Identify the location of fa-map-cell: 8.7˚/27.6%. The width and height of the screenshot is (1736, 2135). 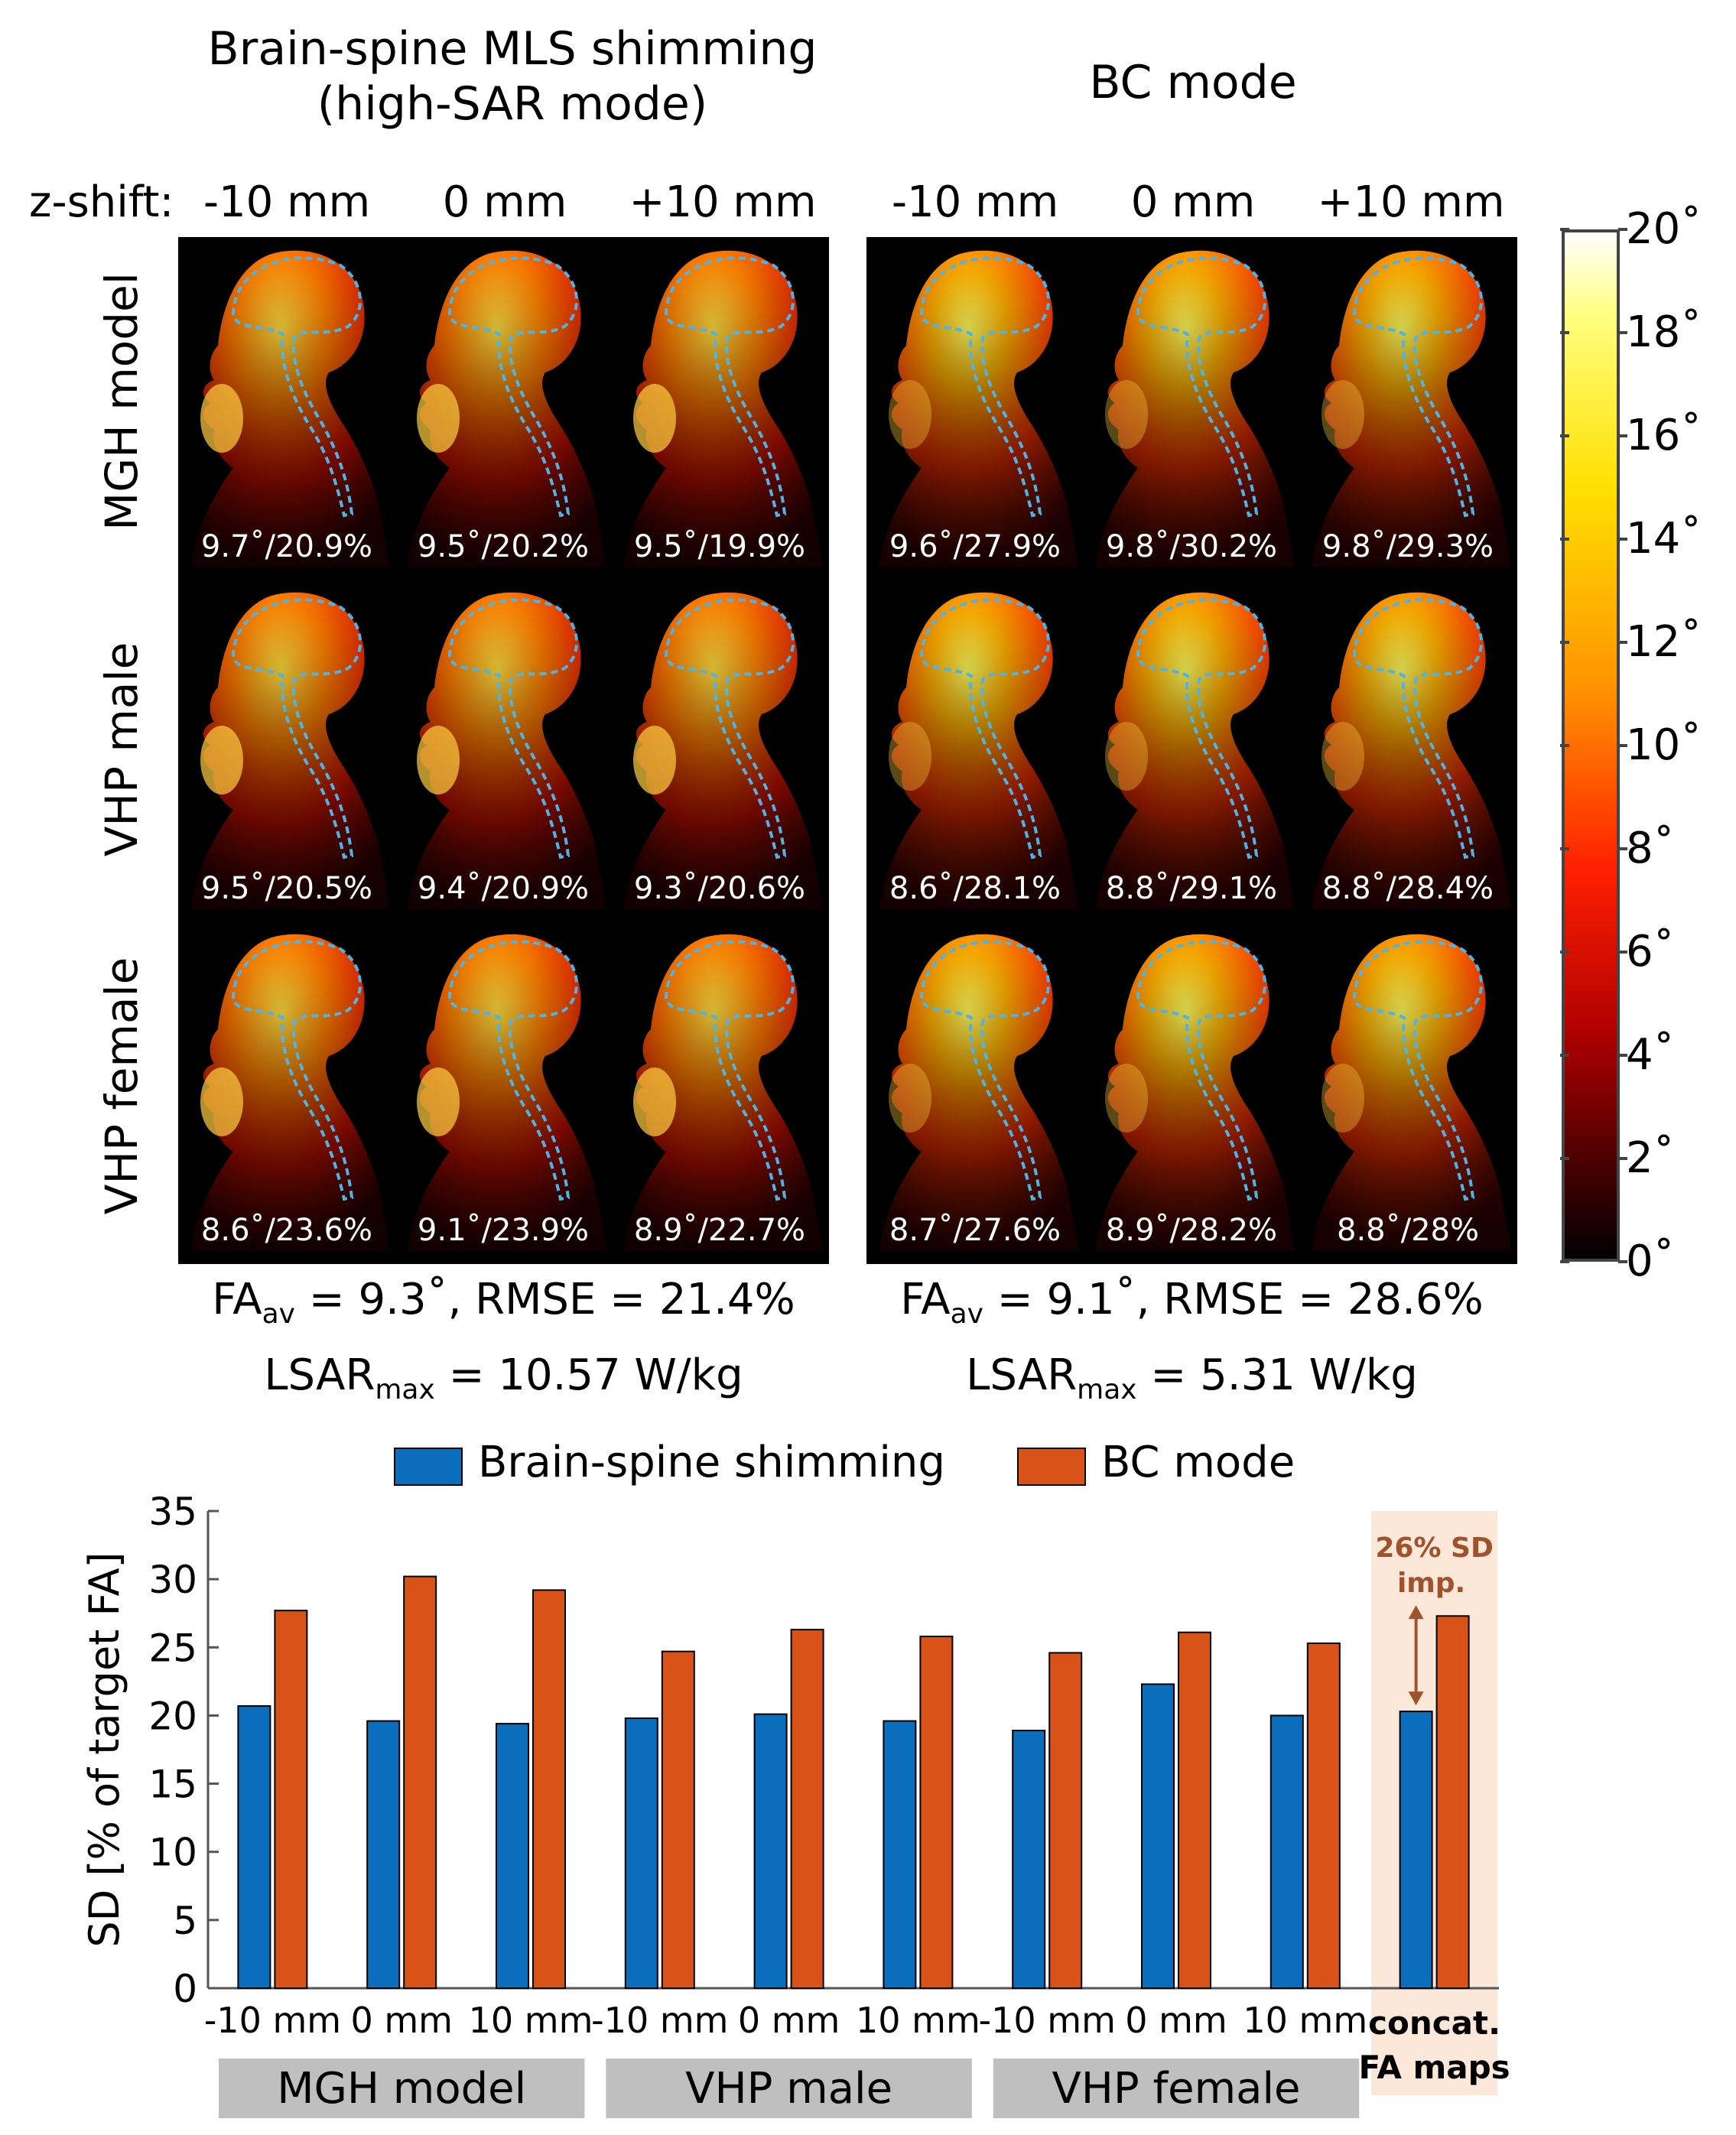
(975, 1086).